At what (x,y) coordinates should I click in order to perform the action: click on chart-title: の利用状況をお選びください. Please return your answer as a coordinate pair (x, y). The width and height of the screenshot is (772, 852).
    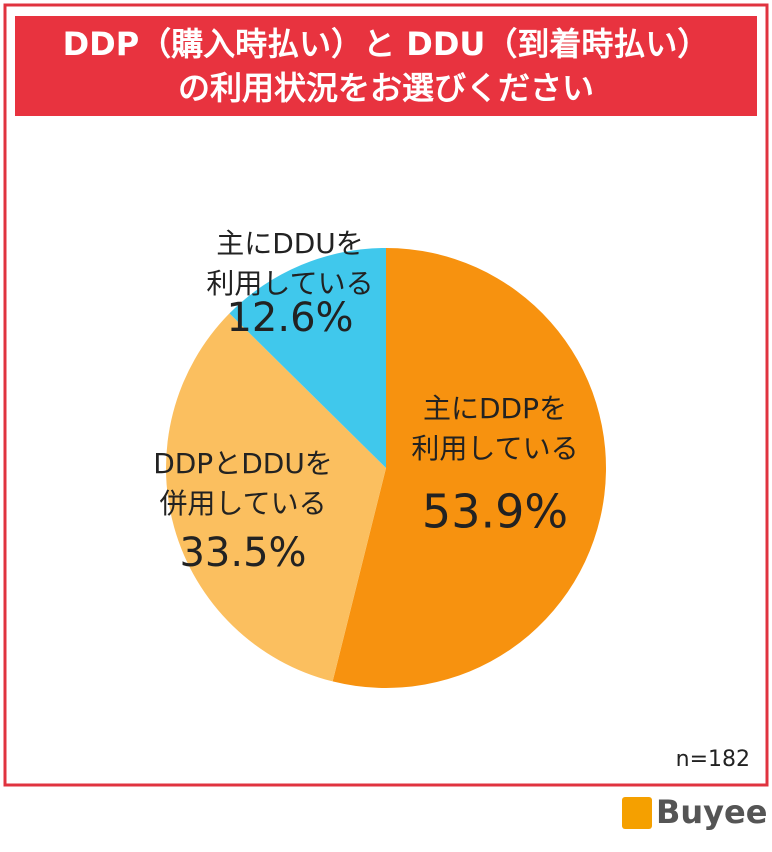
    Looking at the image, I should click on (386, 88).